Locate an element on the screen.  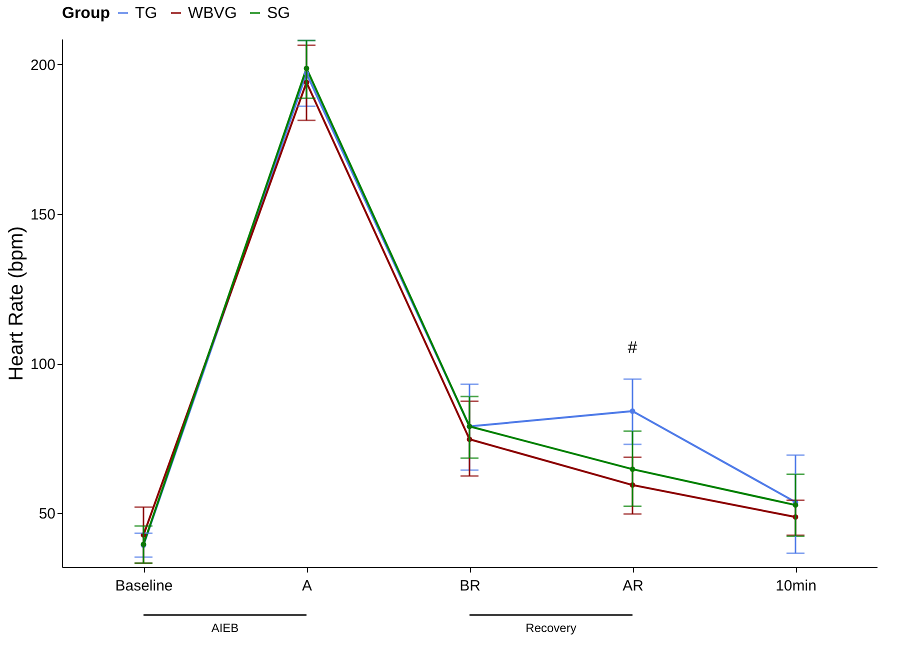
y-tick-label: 200 is located at coordinates (43, 65).